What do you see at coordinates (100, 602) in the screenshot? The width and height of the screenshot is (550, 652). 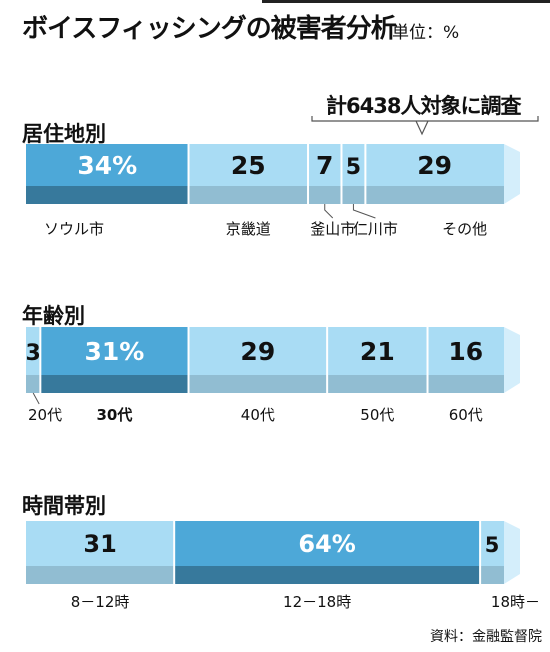 I see `category-label-time-0: 8－12時` at bounding box center [100, 602].